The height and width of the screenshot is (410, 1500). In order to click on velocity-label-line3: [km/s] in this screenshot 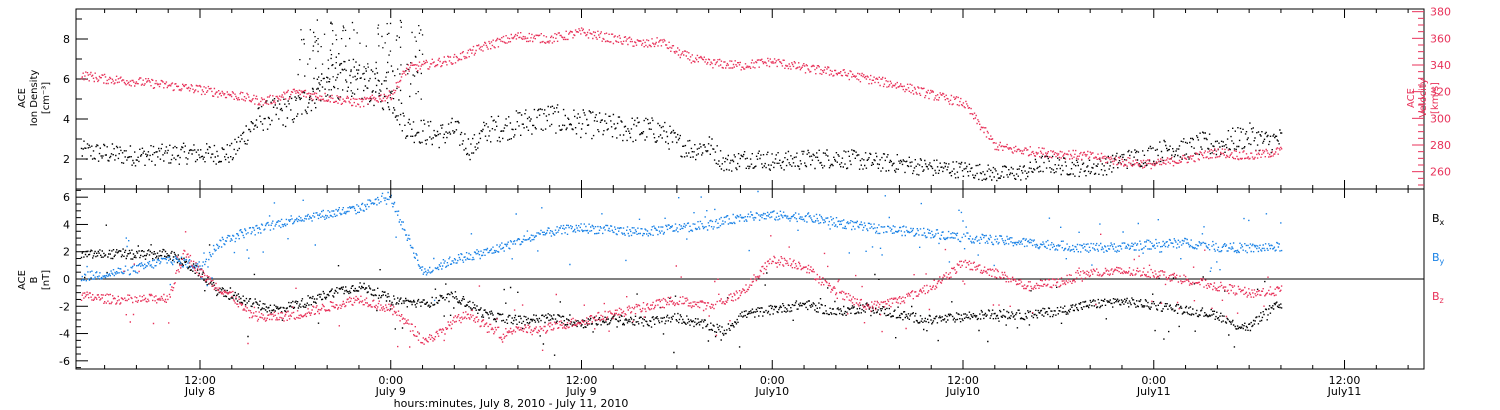, I will do `click(1435, 98)`.